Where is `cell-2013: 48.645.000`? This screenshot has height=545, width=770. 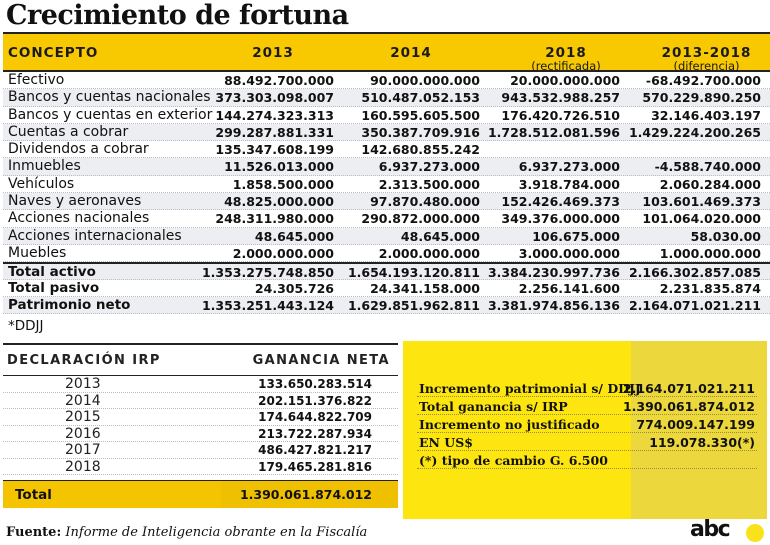
cell-2013: 48.645.000 is located at coordinates (294, 236).